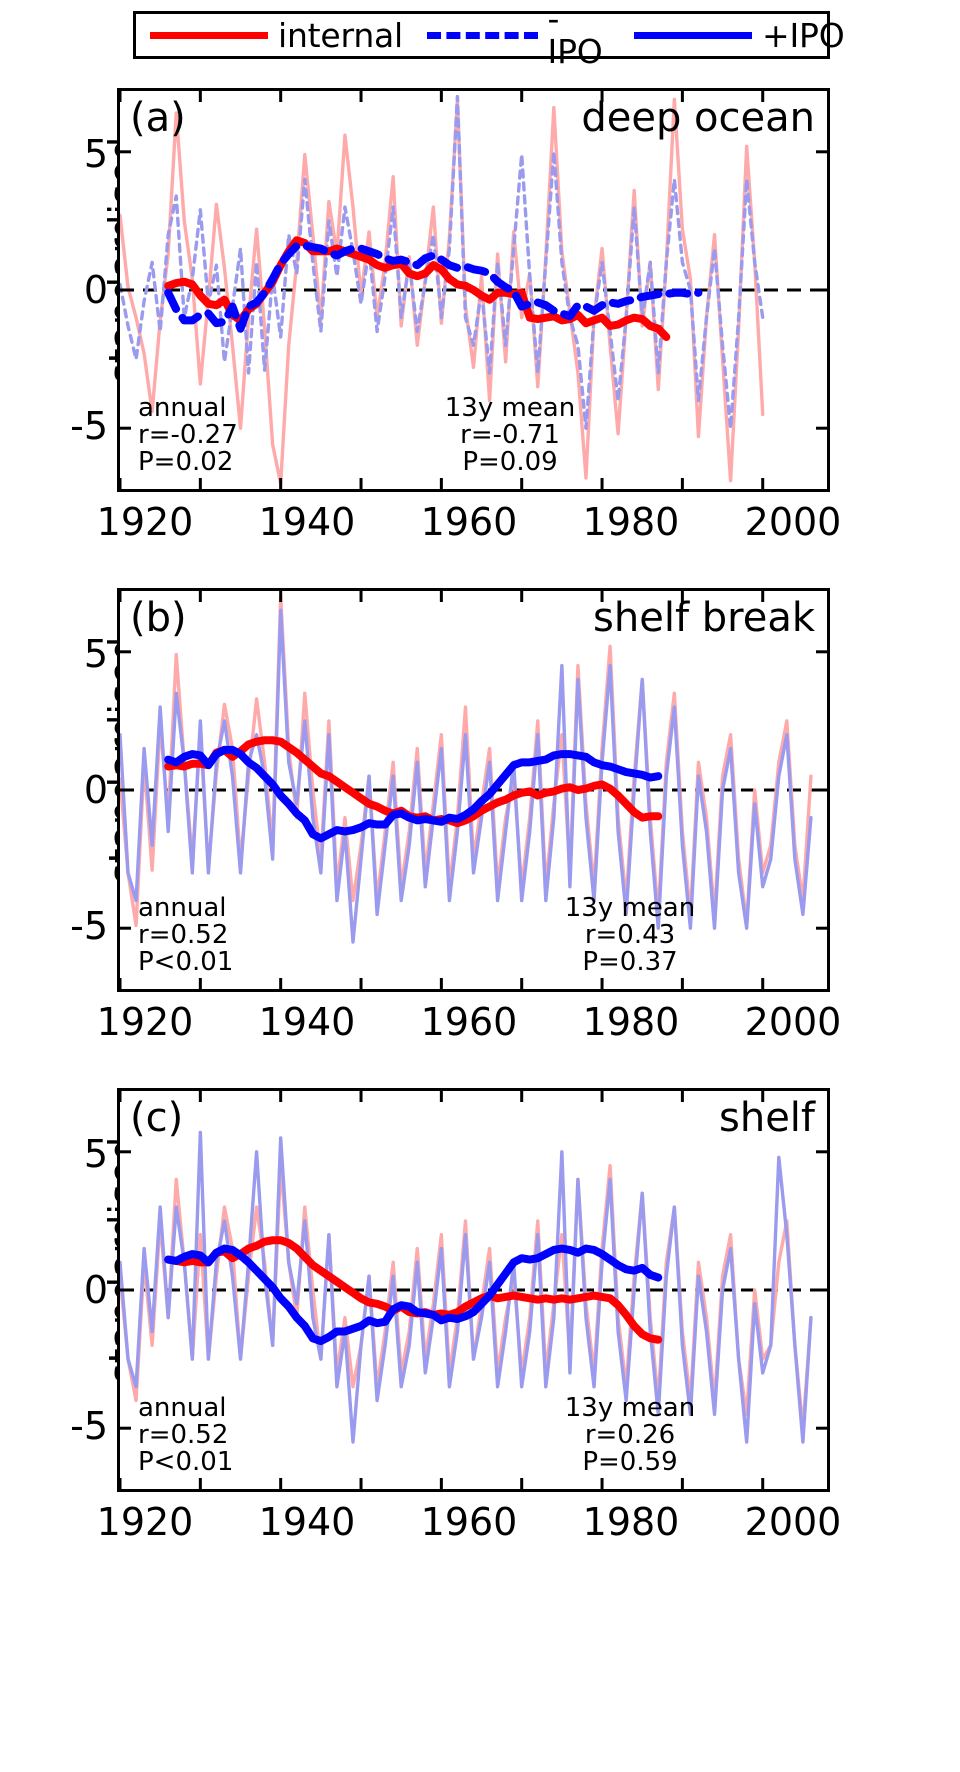 The width and height of the screenshot is (960, 1772). I want to click on legend-swatch-pos-ipo-line, so click(693, 35).